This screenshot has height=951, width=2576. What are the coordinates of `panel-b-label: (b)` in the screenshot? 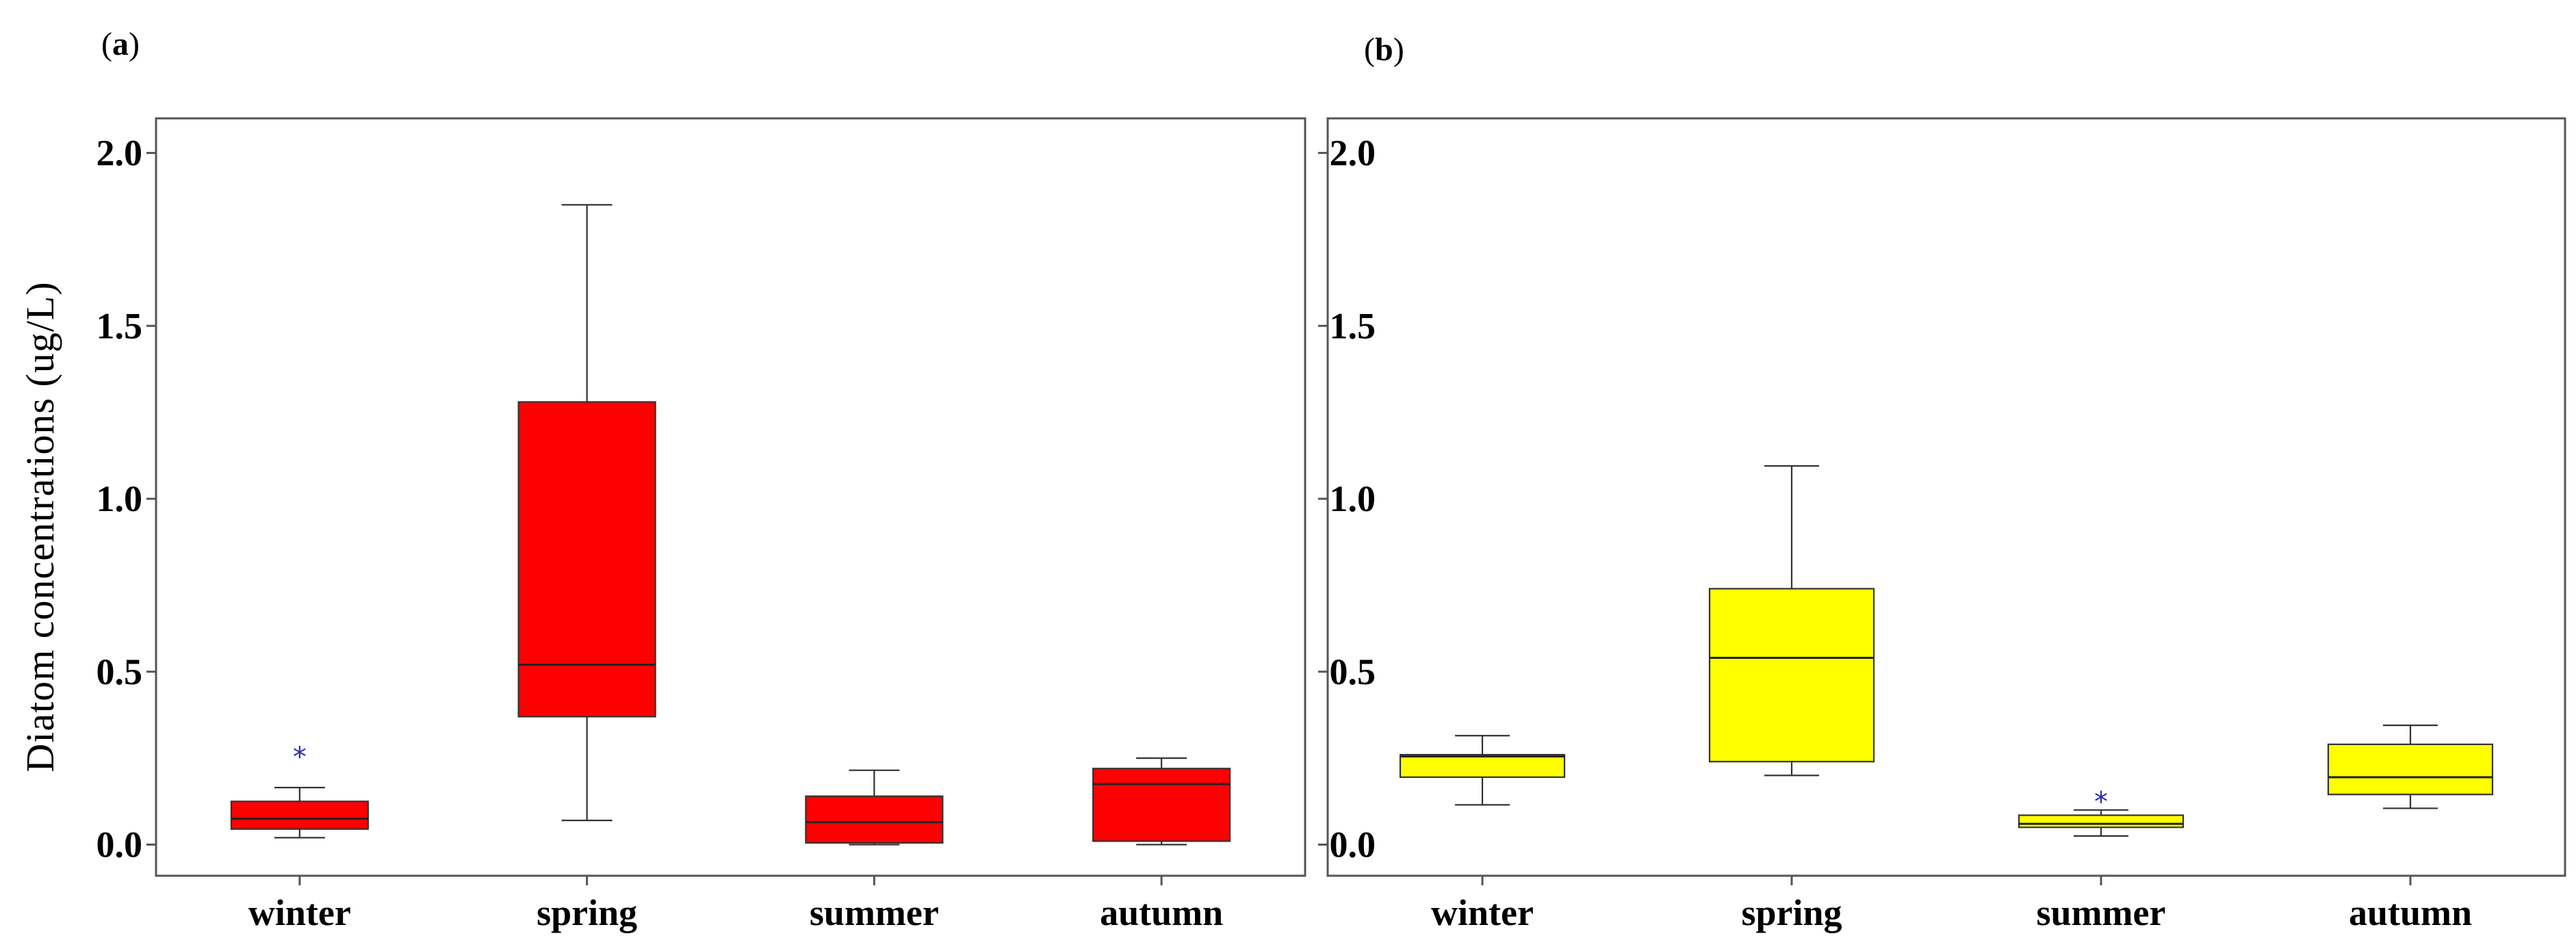 It's located at (1384, 49).